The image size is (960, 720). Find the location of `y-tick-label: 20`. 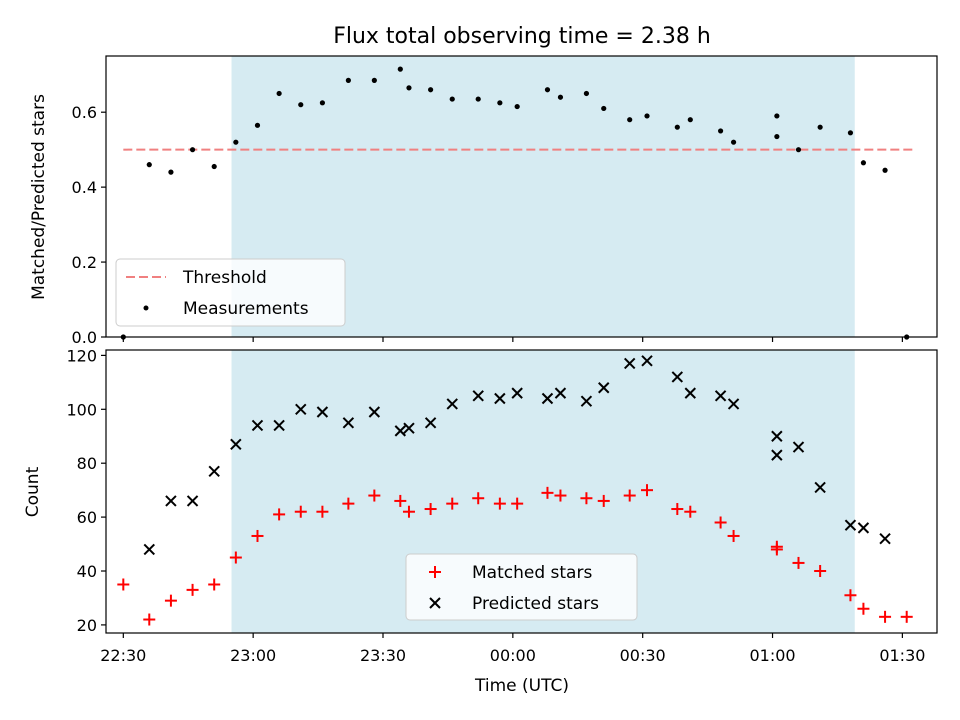

y-tick-label: 20 is located at coordinates (87, 625).